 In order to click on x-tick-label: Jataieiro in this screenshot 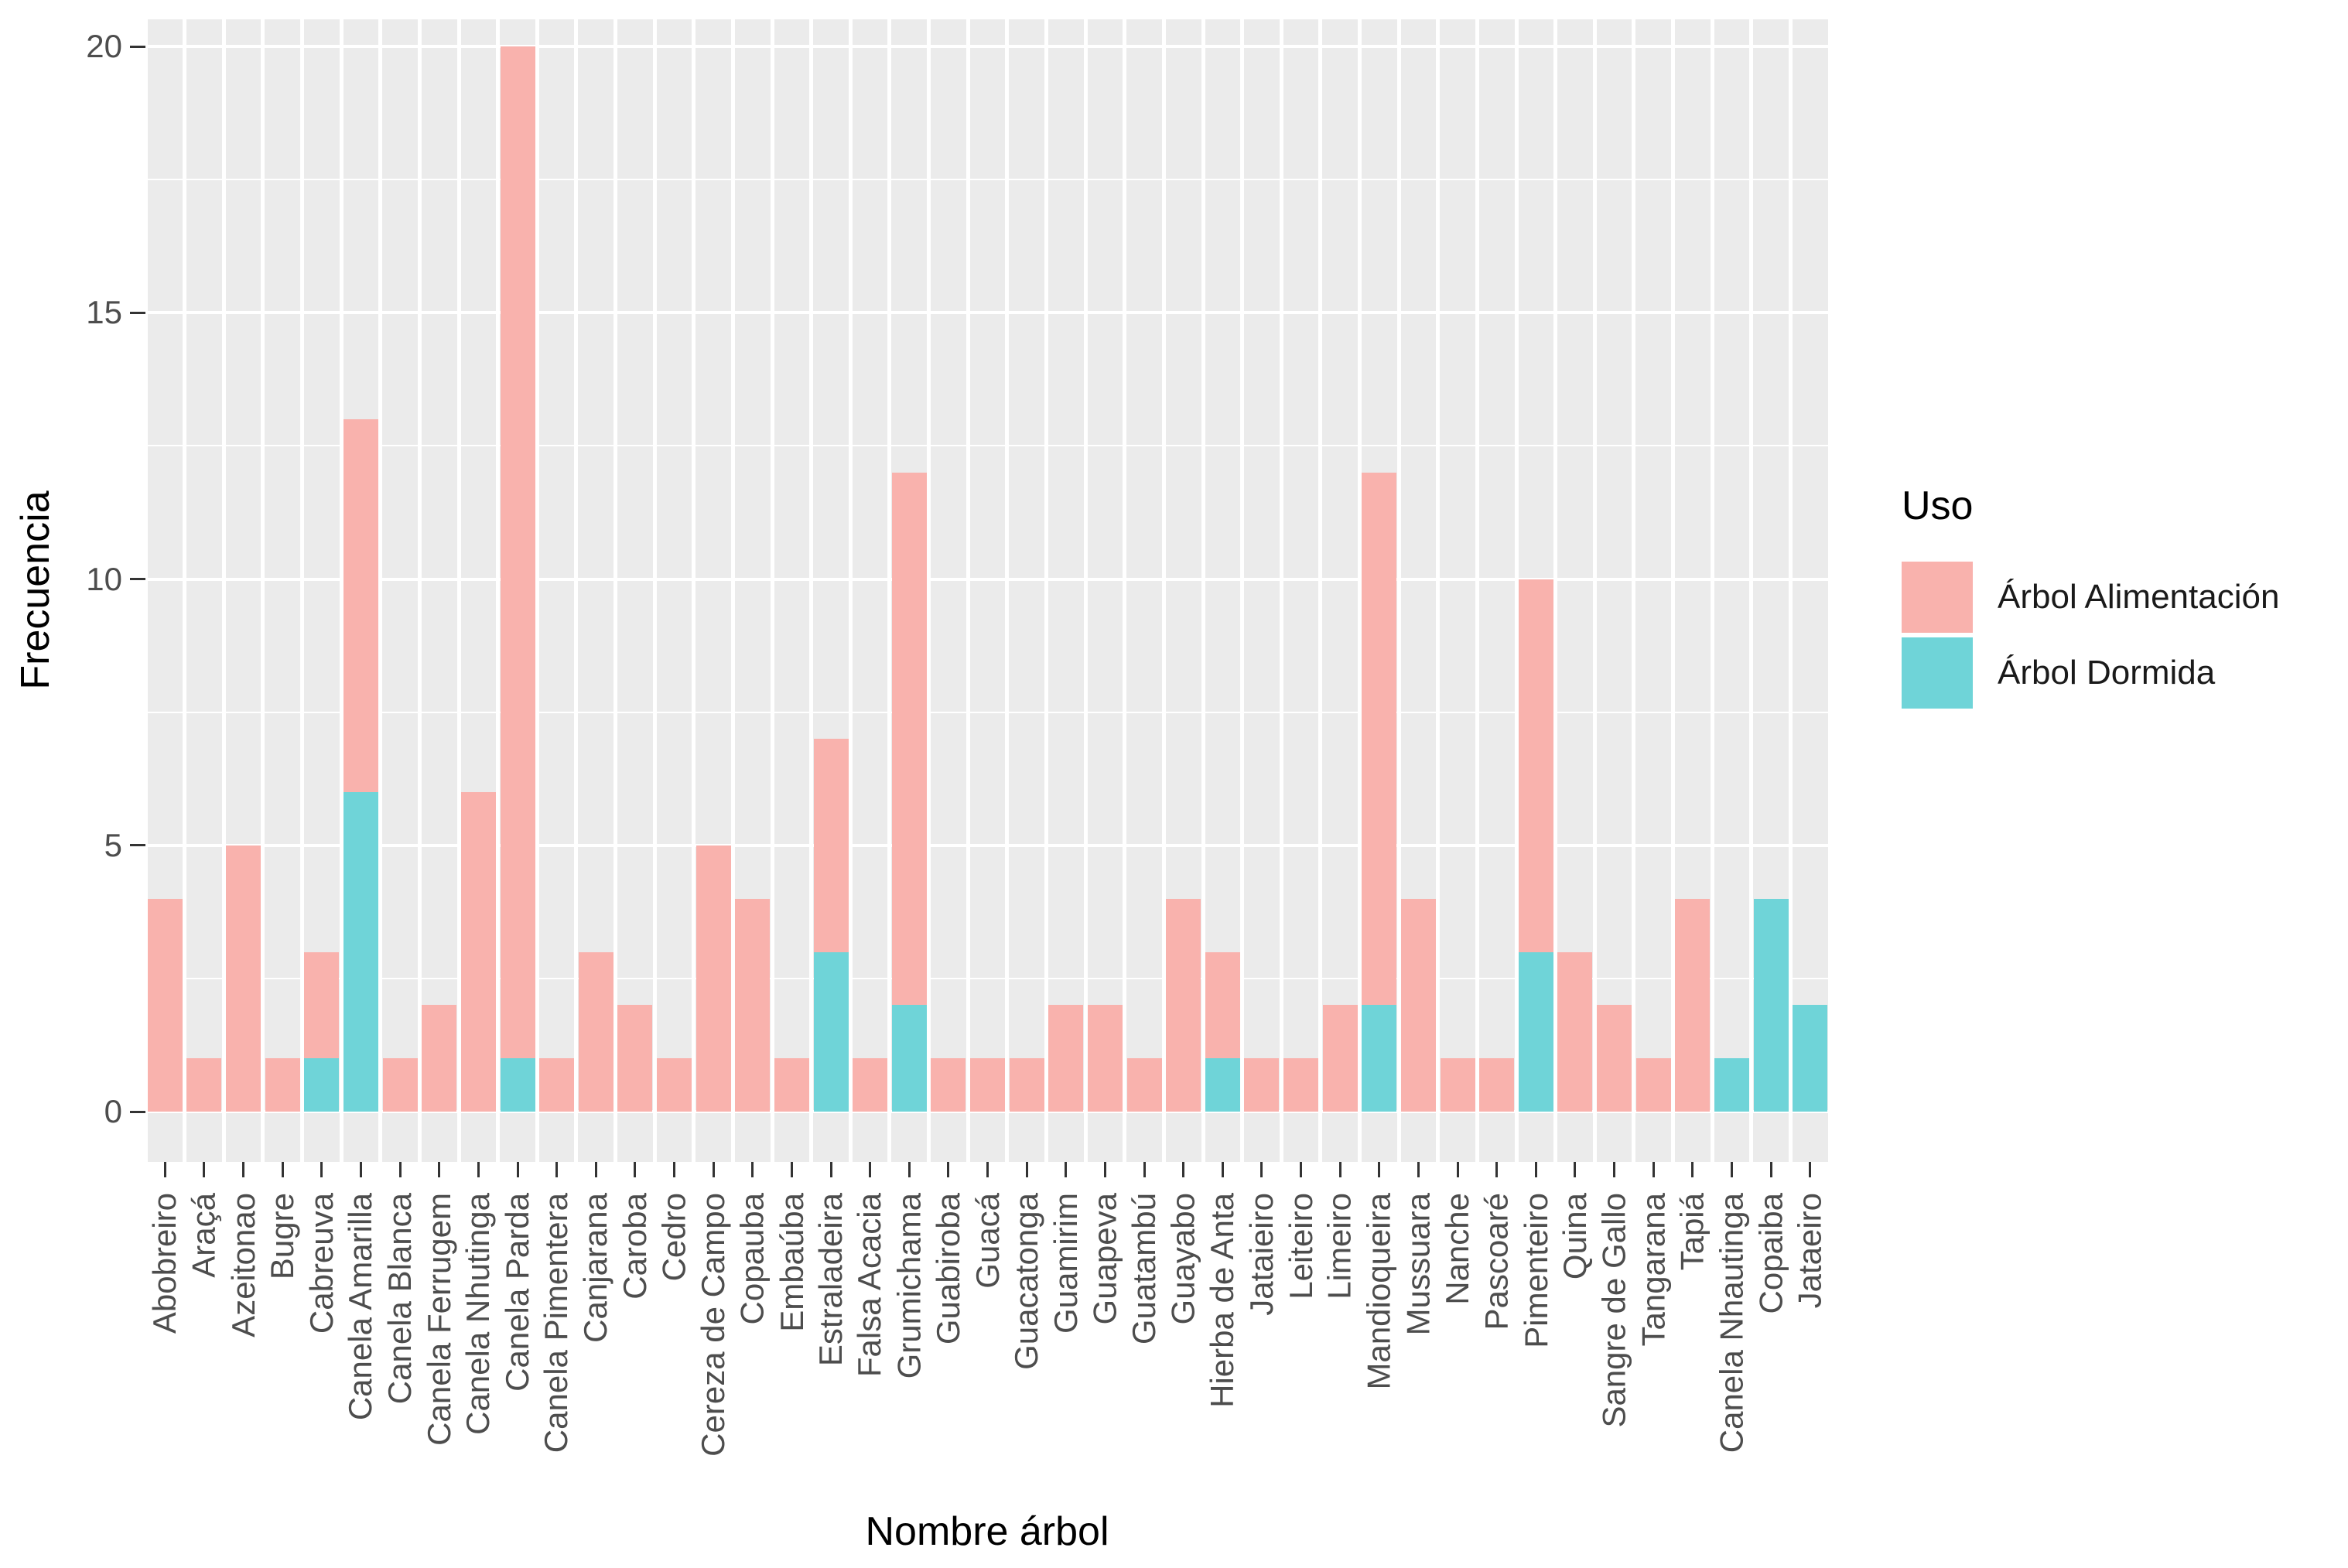, I will do `click(1261, 1254)`.